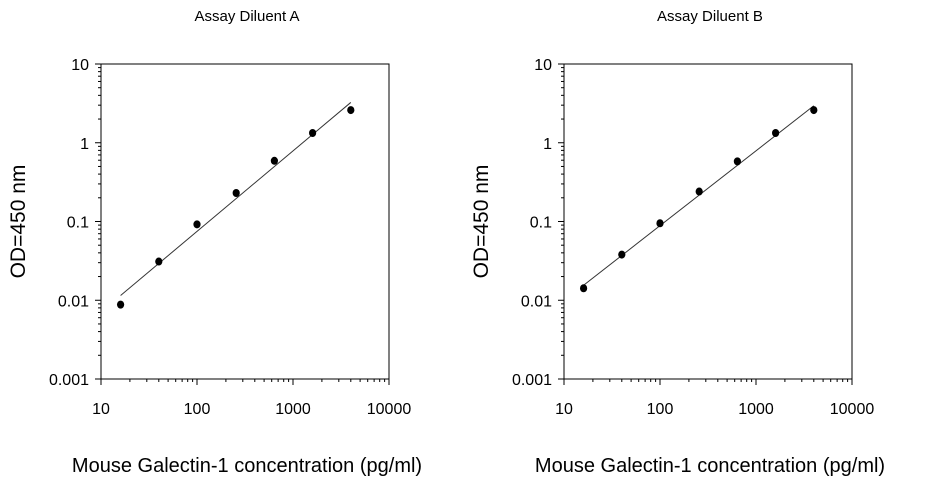 The image size is (926, 480). Describe the element at coordinates (246, 16) in the screenshot. I see `chart-title: Assay Diluent A` at that location.